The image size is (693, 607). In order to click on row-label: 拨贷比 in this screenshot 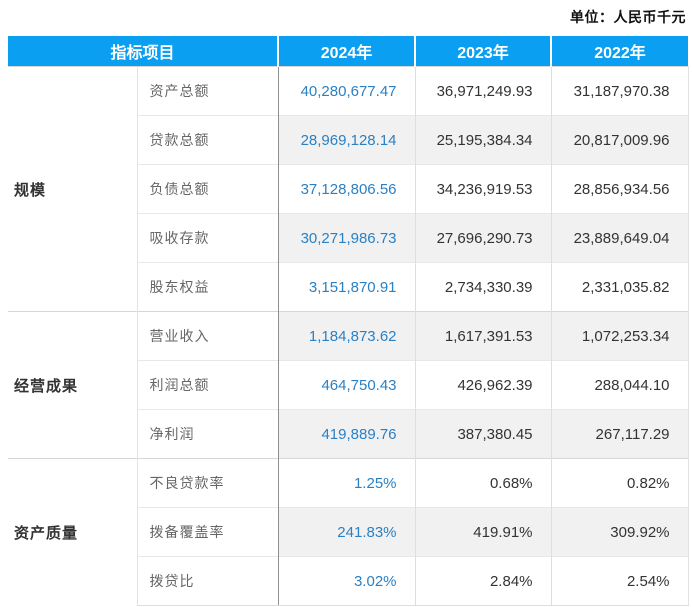, I will do `click(207, 581)`.